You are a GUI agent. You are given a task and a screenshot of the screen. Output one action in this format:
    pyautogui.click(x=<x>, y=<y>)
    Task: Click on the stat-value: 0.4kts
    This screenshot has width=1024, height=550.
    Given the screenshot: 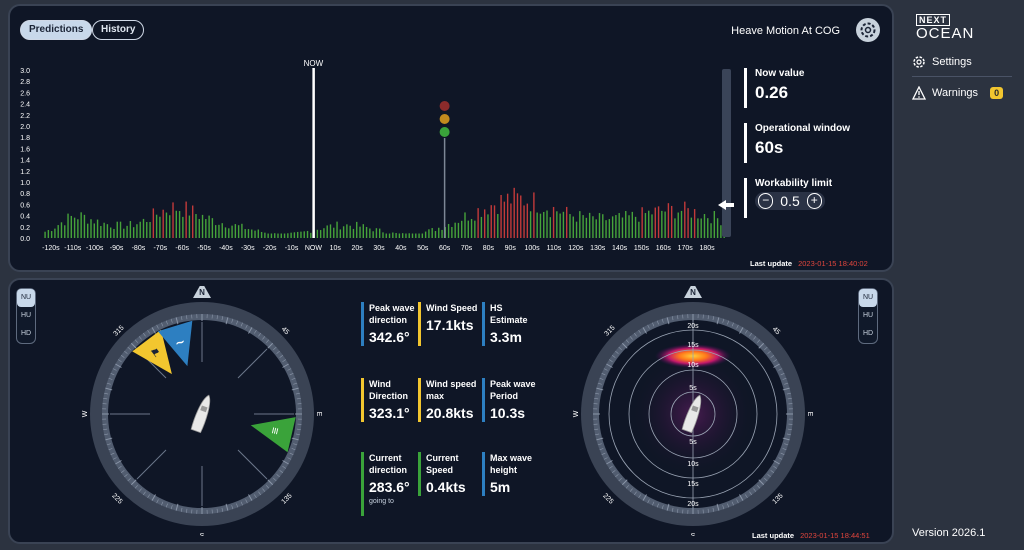 What is the action you would take?
    pyautogui.click(x=446, y=487)
    